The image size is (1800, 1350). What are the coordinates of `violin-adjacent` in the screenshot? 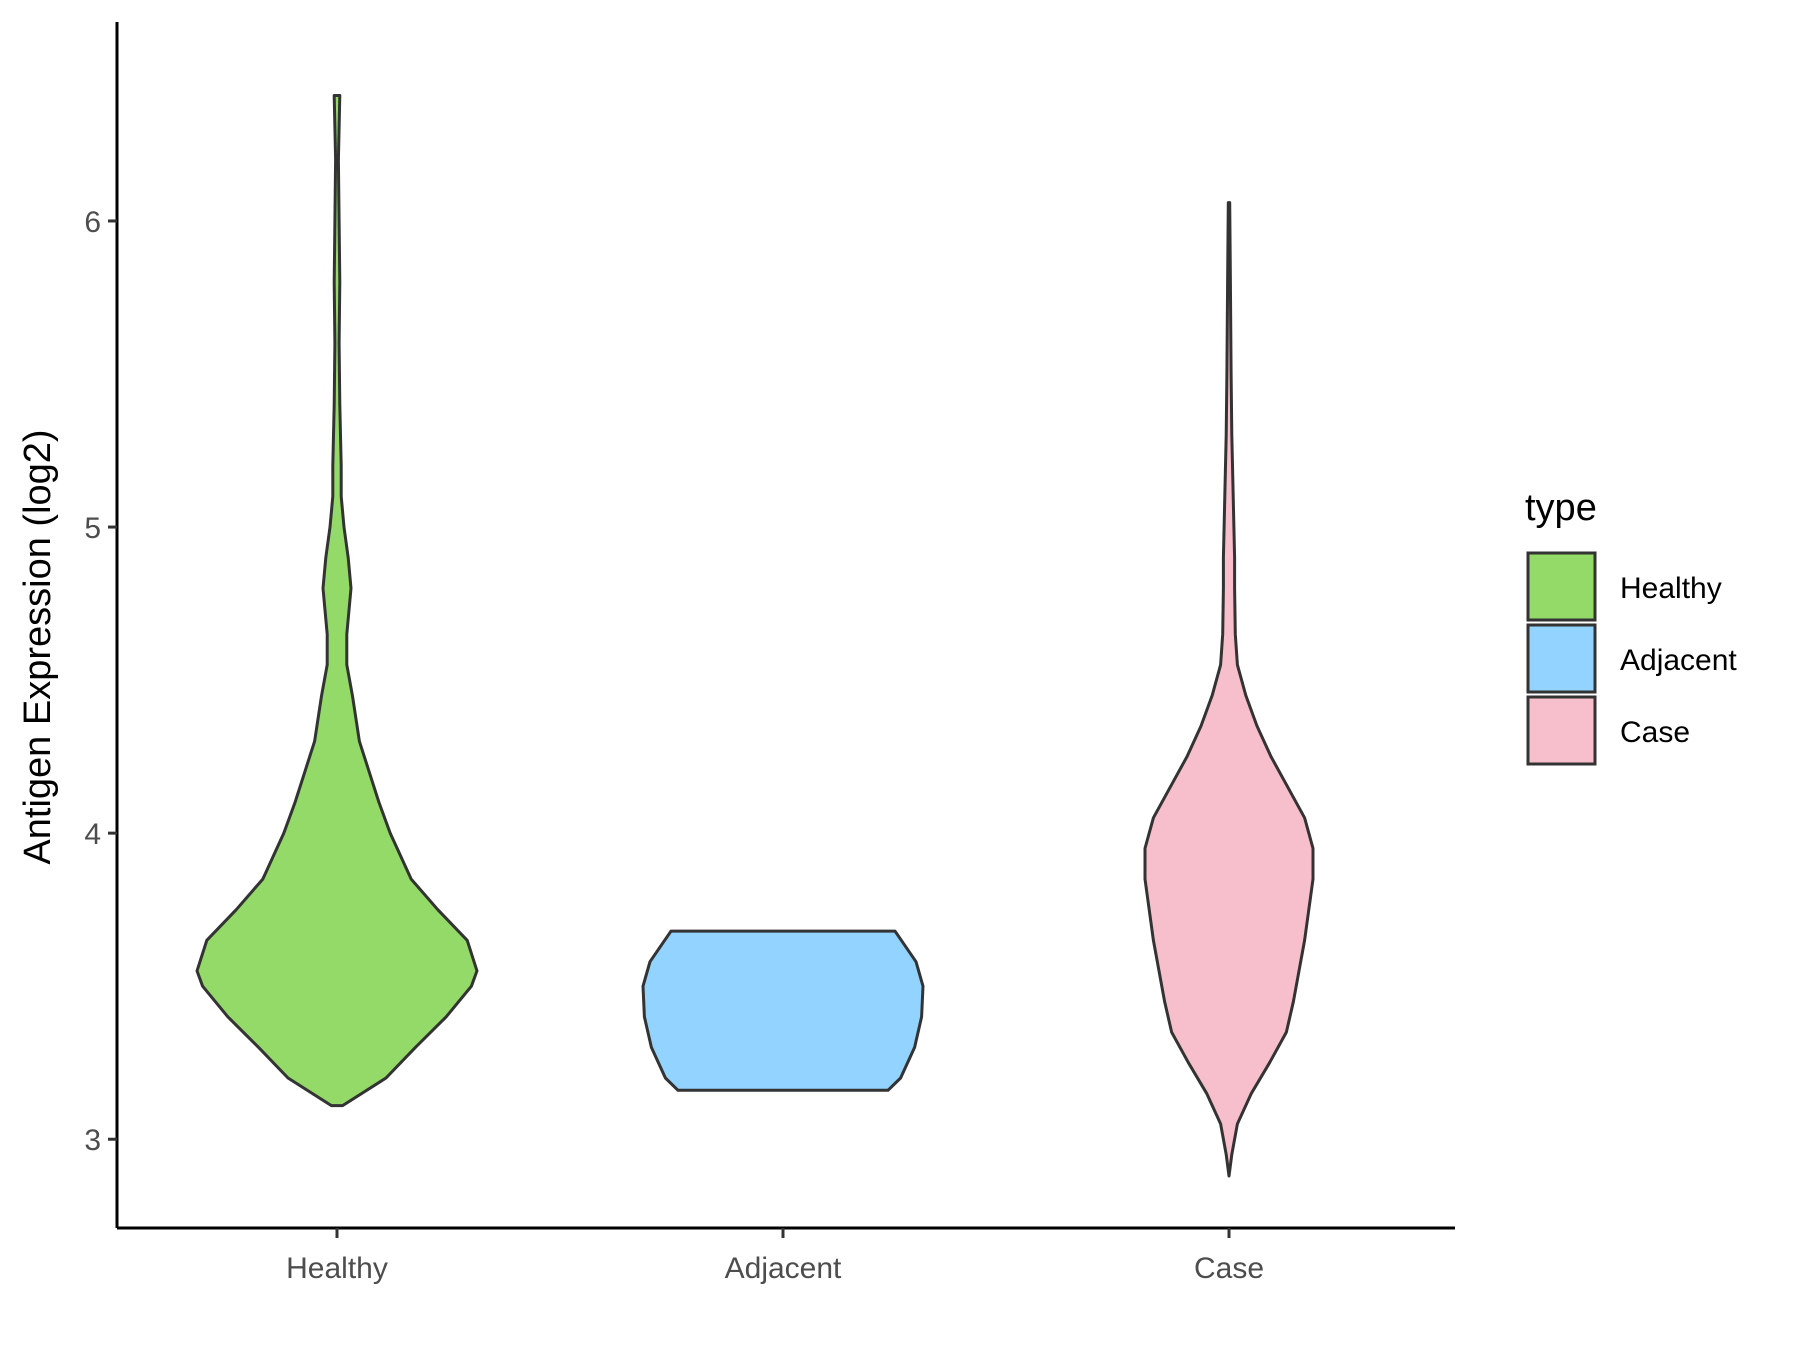 It's located at (783, 1010).